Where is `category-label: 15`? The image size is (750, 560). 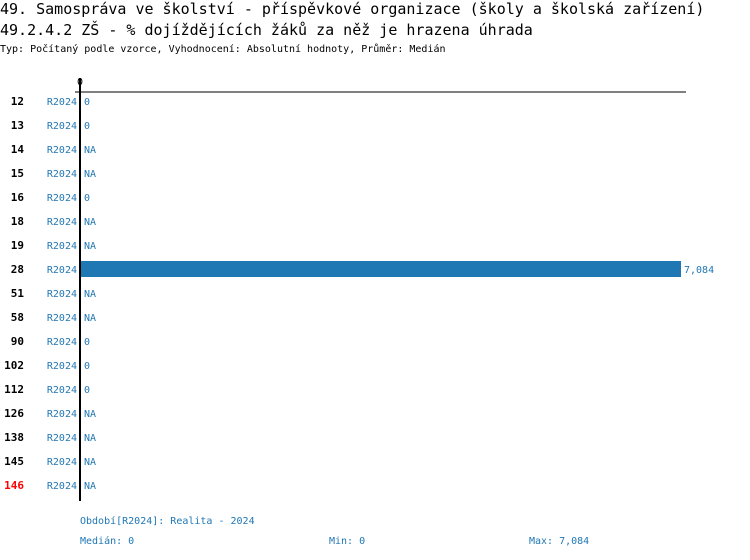
category-label: 15 is located at coordinates (17, 173).